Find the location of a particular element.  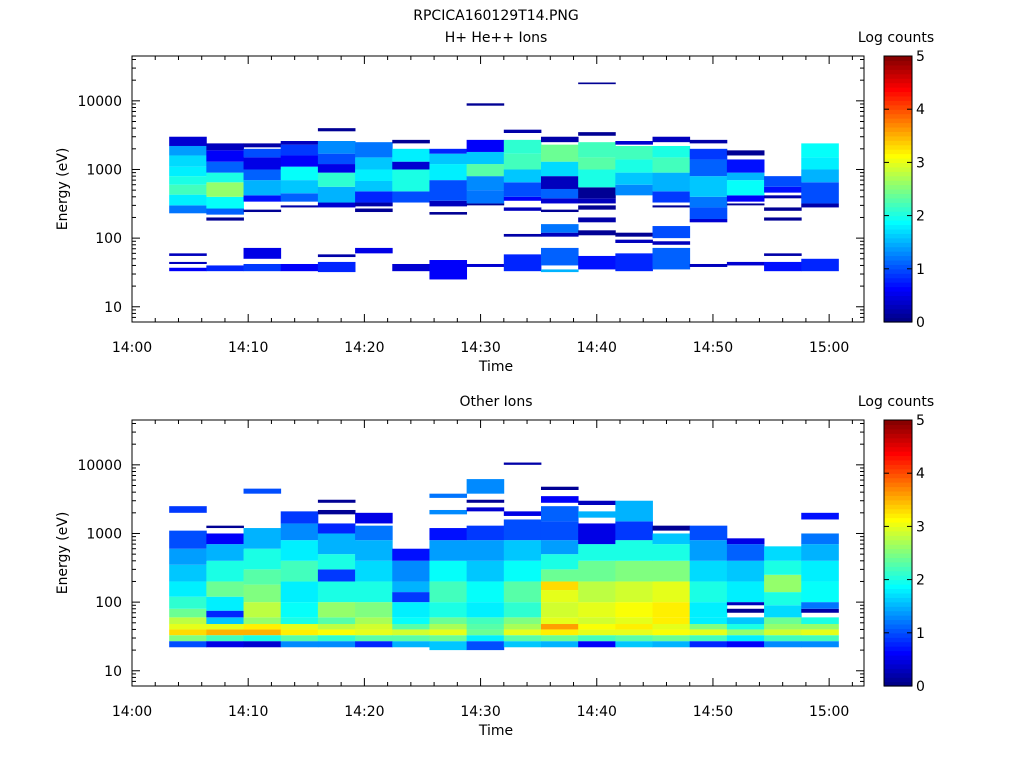

colorbar-tick-label: 2 is located at coordinates (920, 581).